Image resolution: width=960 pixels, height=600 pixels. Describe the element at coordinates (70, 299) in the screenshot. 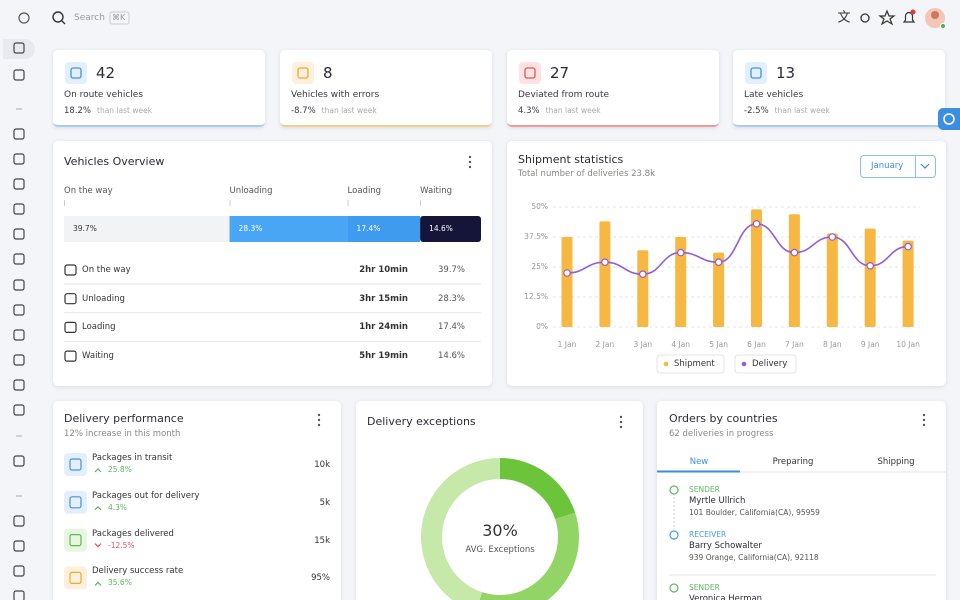

I see `row-icon` at that location.